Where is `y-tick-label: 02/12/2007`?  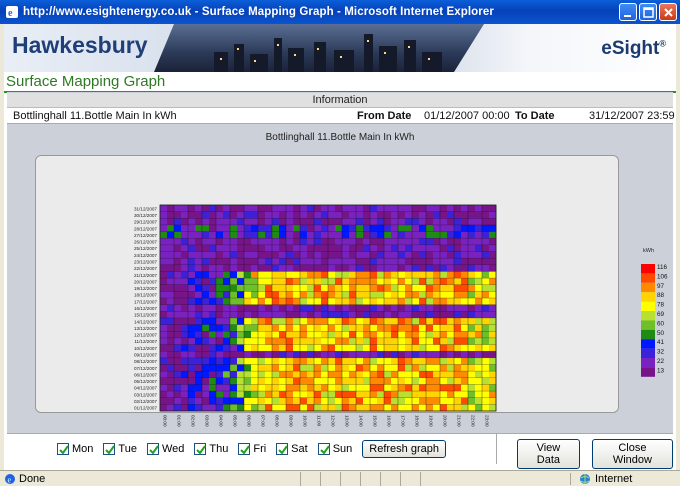
y-tick-label: 02/12/2007 is located at coordinates (145, 401).